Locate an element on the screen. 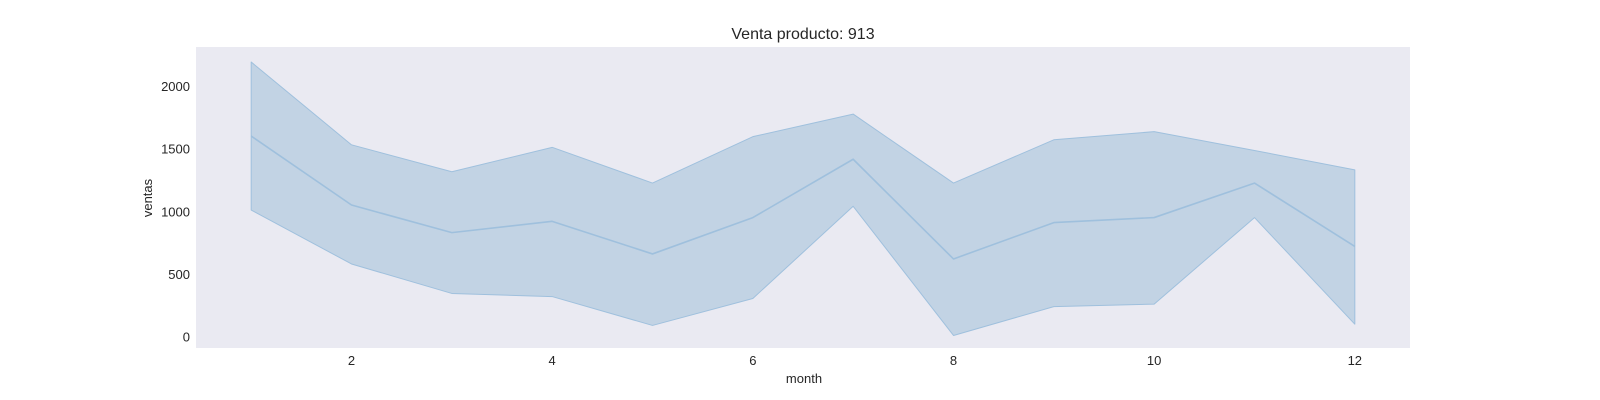  x-tick-label: 8 is located at coordinates (953, 360).